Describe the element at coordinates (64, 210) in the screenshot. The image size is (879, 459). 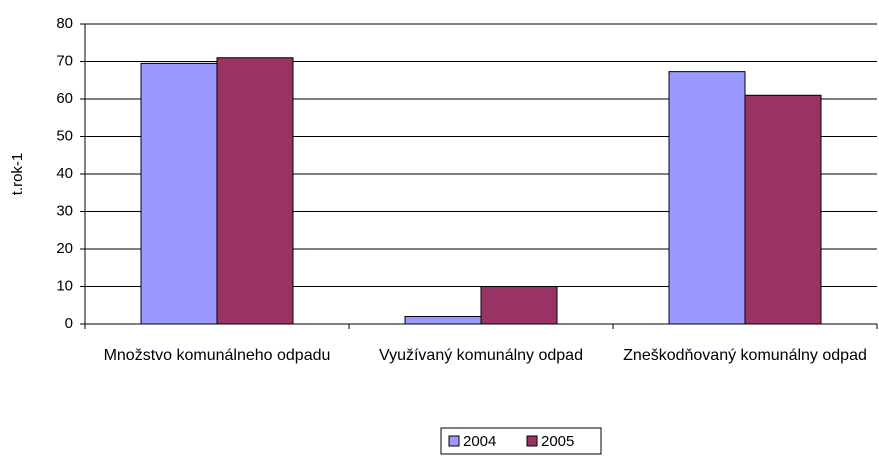
I see `y-tick-label: 30` at that location.